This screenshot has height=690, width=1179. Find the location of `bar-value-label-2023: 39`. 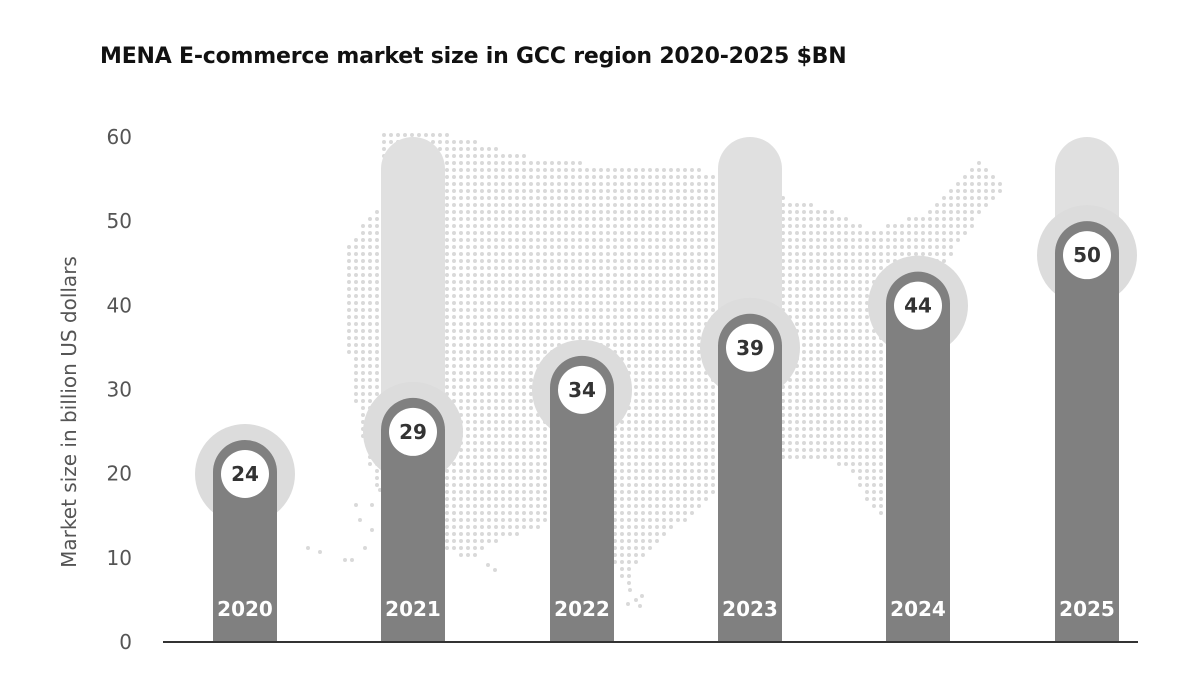

bar-value-label-2023: 39 is located at coordinates (750, 348).